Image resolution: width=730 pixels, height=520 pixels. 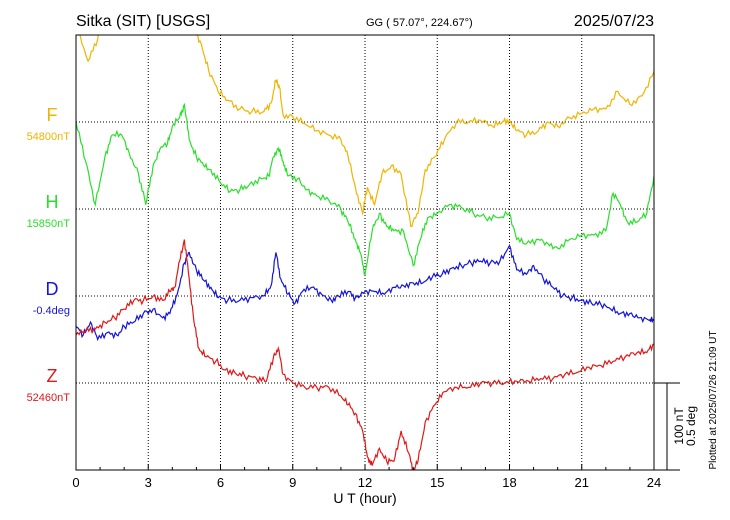 I want to click on series-name-h: H, so click(x=52, y=202).